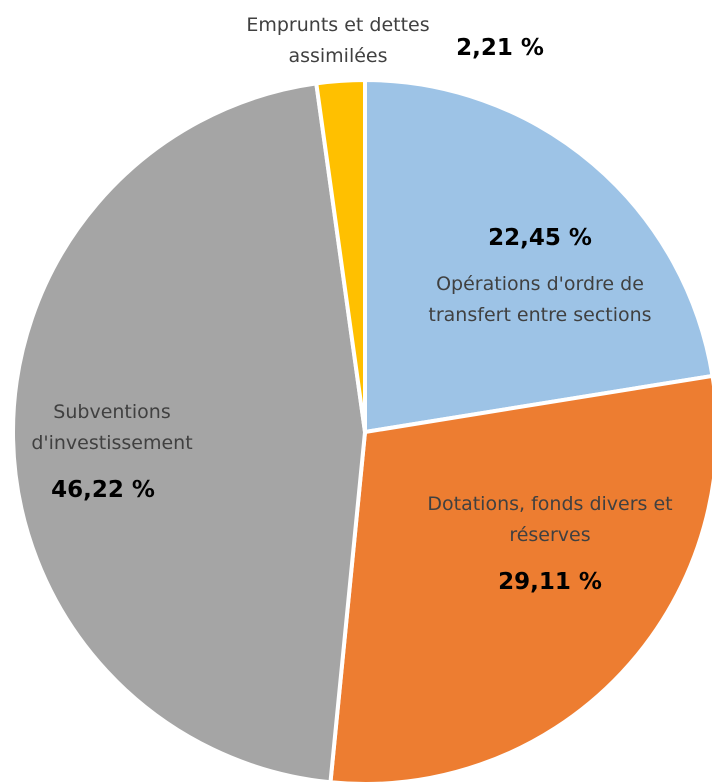  I want to click on category-label: Dotations, fonds divers et réserves, so click(550, 519).